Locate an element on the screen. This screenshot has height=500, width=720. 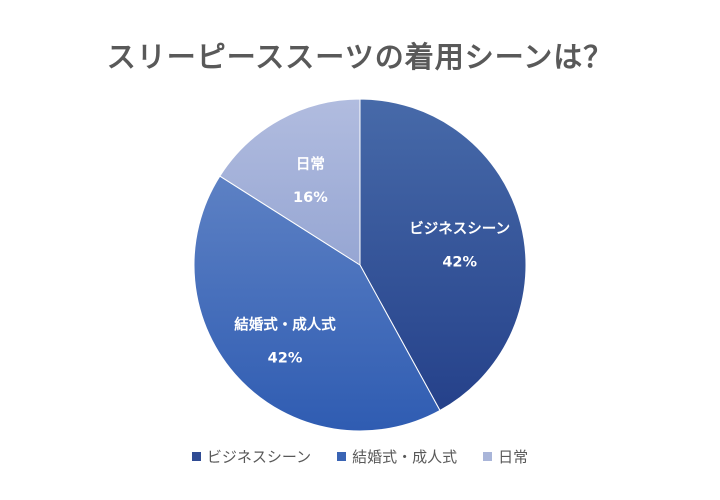
legend-item: ビジネスシーン is located at coordinates (251, 456).